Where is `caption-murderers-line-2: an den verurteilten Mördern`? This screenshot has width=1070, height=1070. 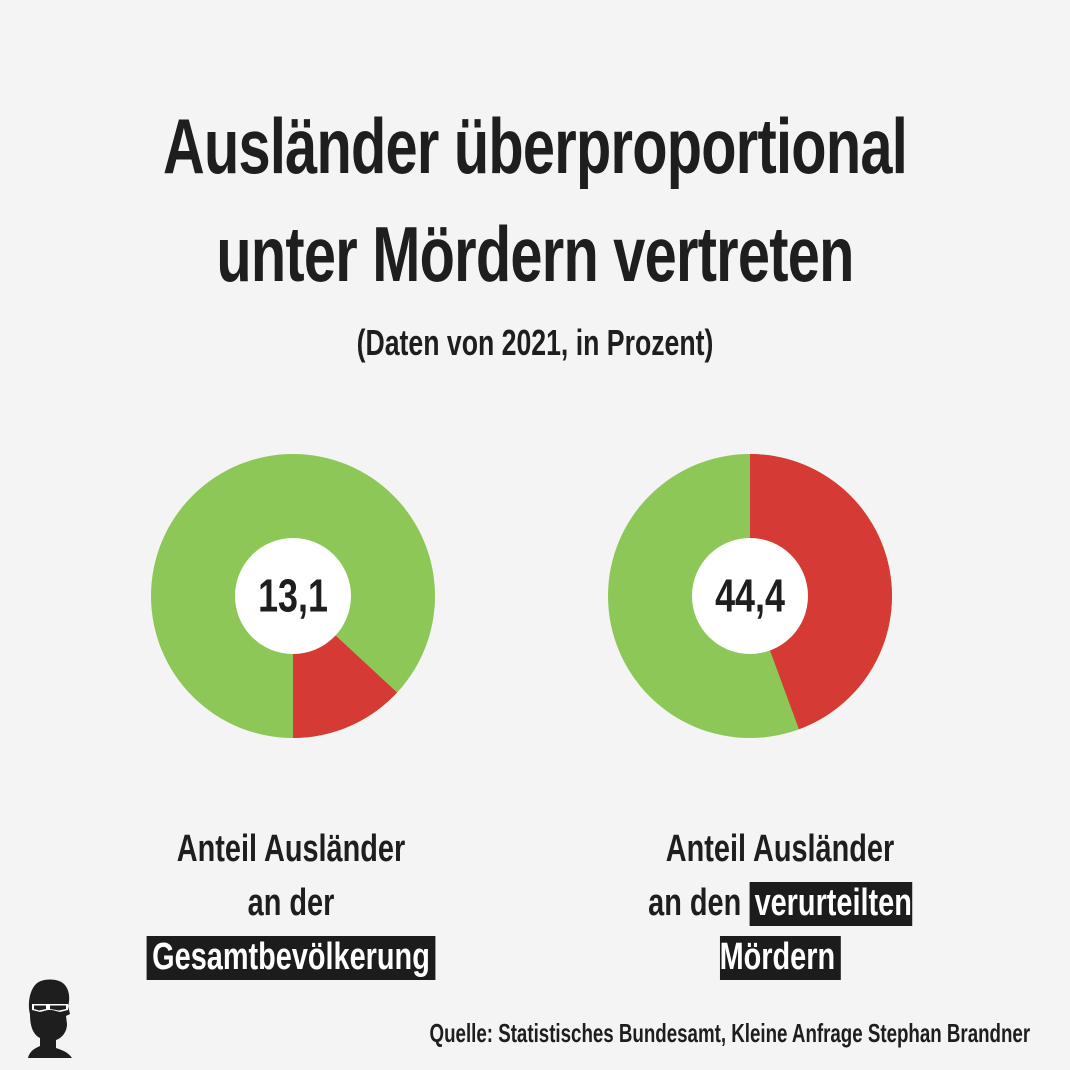
caption-murderers-line-2: an den verurteilten Mördern is located at coordinates (780, 930).